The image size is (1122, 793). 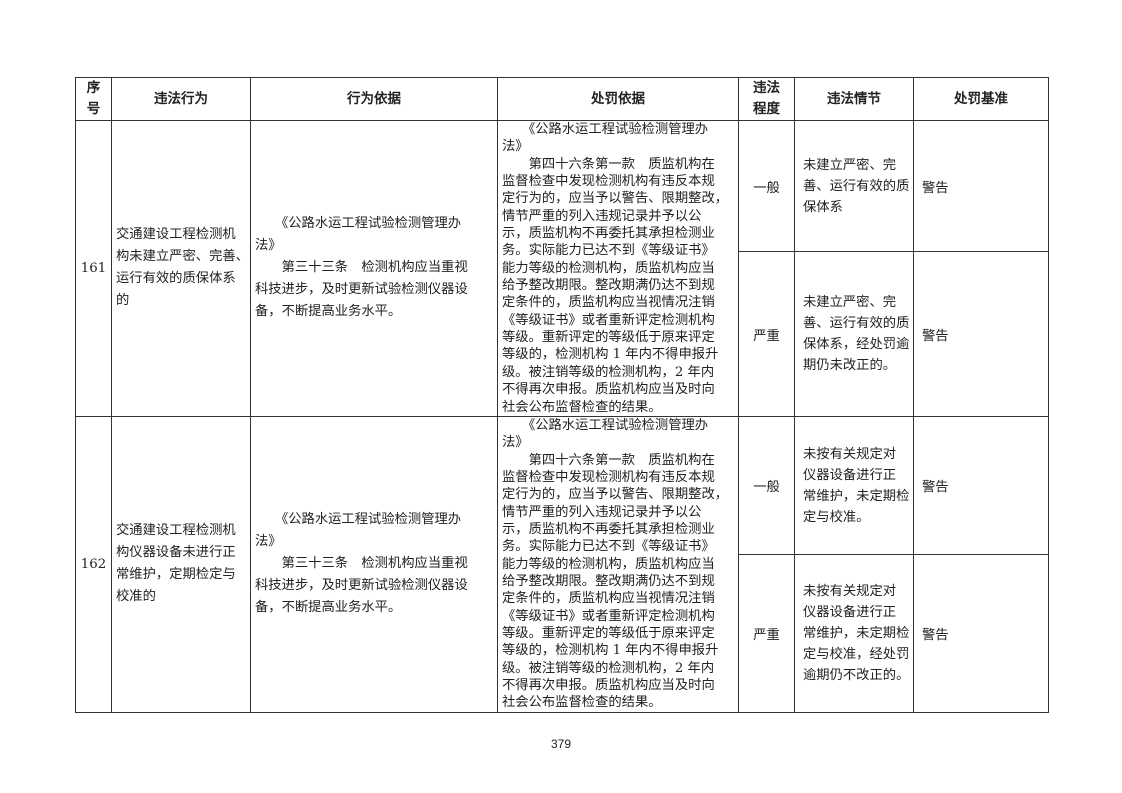 I want to click on circumstance-cell: 未按有关规定对 仪器设备进行正 常维护，未定期检 定与校准，经处罚 逾期仍不改正的。, so click(x=854, y=633).